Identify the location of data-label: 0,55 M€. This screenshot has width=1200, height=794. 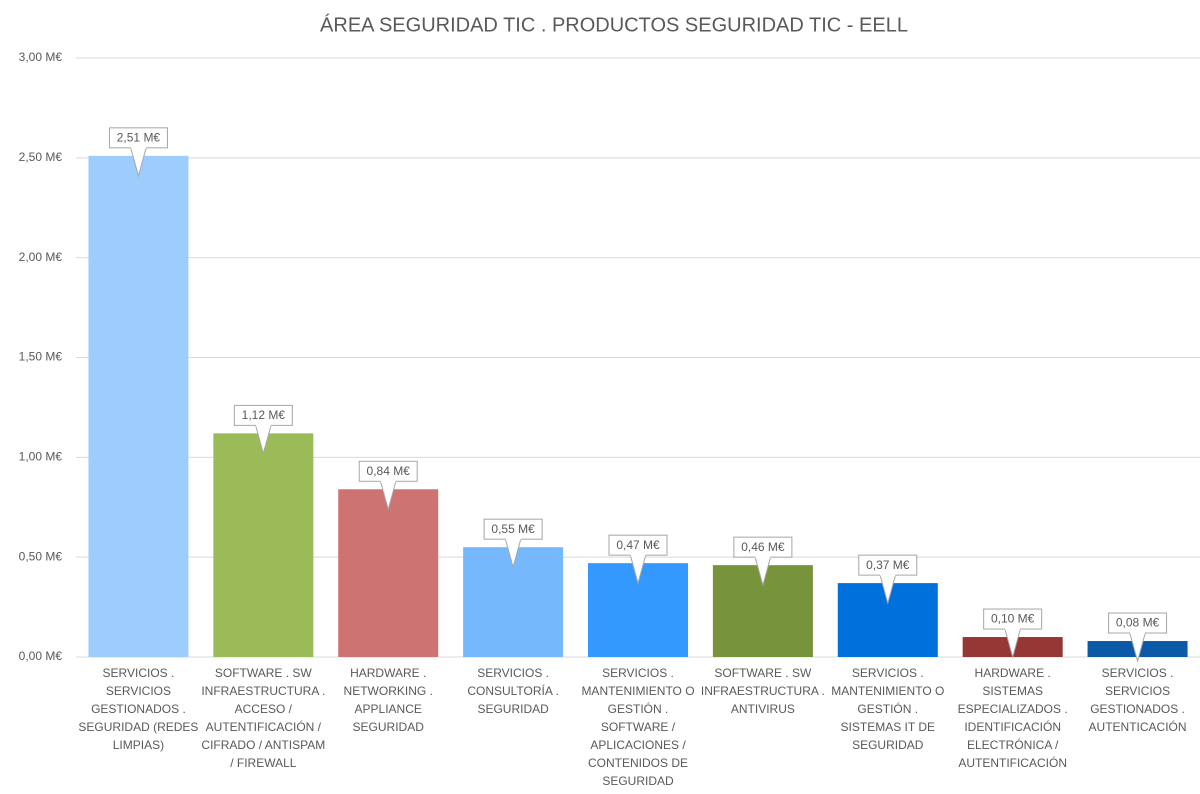
(513, 529).